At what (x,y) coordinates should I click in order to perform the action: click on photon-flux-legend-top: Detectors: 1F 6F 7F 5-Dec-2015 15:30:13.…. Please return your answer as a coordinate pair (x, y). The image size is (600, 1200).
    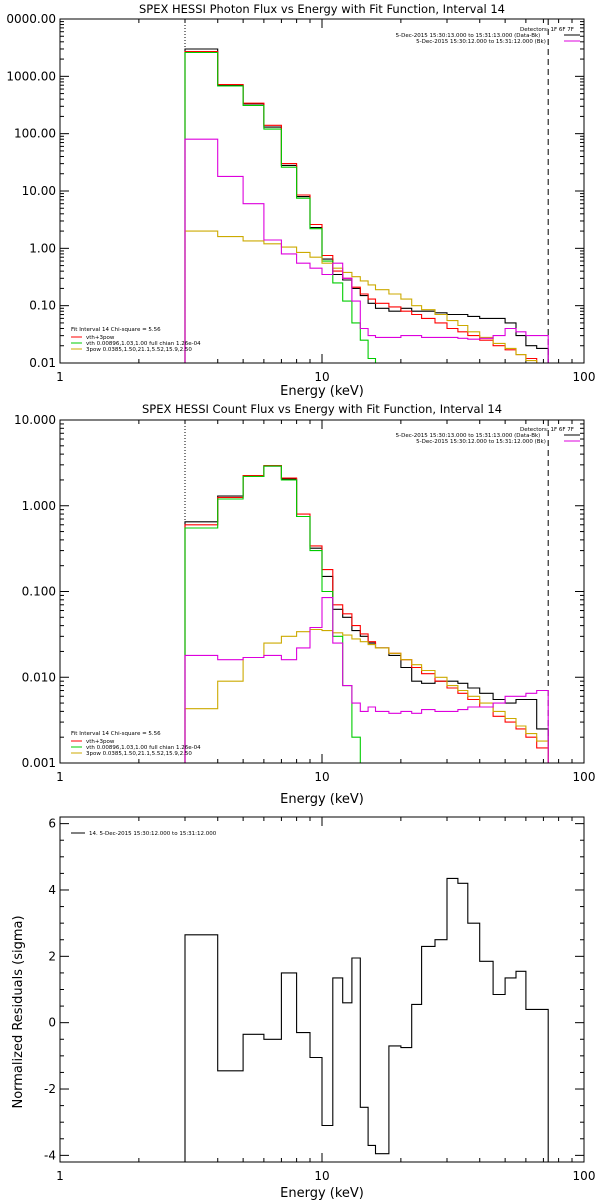
    Looking at the image, I should click on (488, 36).